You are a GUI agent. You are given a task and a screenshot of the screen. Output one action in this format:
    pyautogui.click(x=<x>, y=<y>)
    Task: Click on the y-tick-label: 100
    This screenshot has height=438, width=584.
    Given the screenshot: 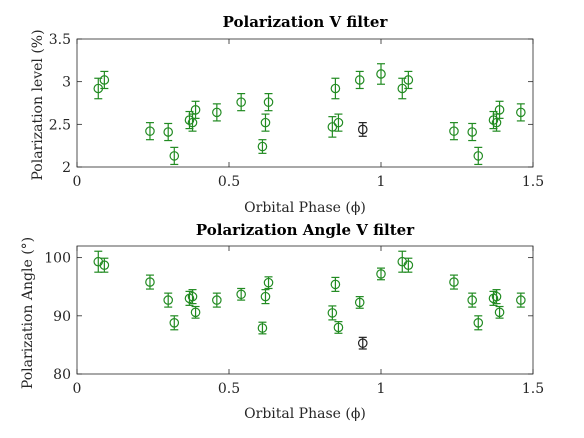 What is the action you would take?
    pyautogui.click(x=57, y=259)
    